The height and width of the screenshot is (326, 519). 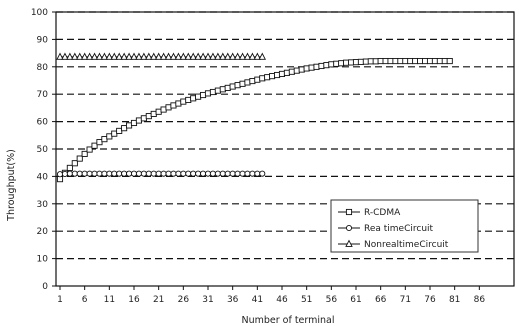 I want to click on x-tick-label: 76, so click(x=430, y=300).